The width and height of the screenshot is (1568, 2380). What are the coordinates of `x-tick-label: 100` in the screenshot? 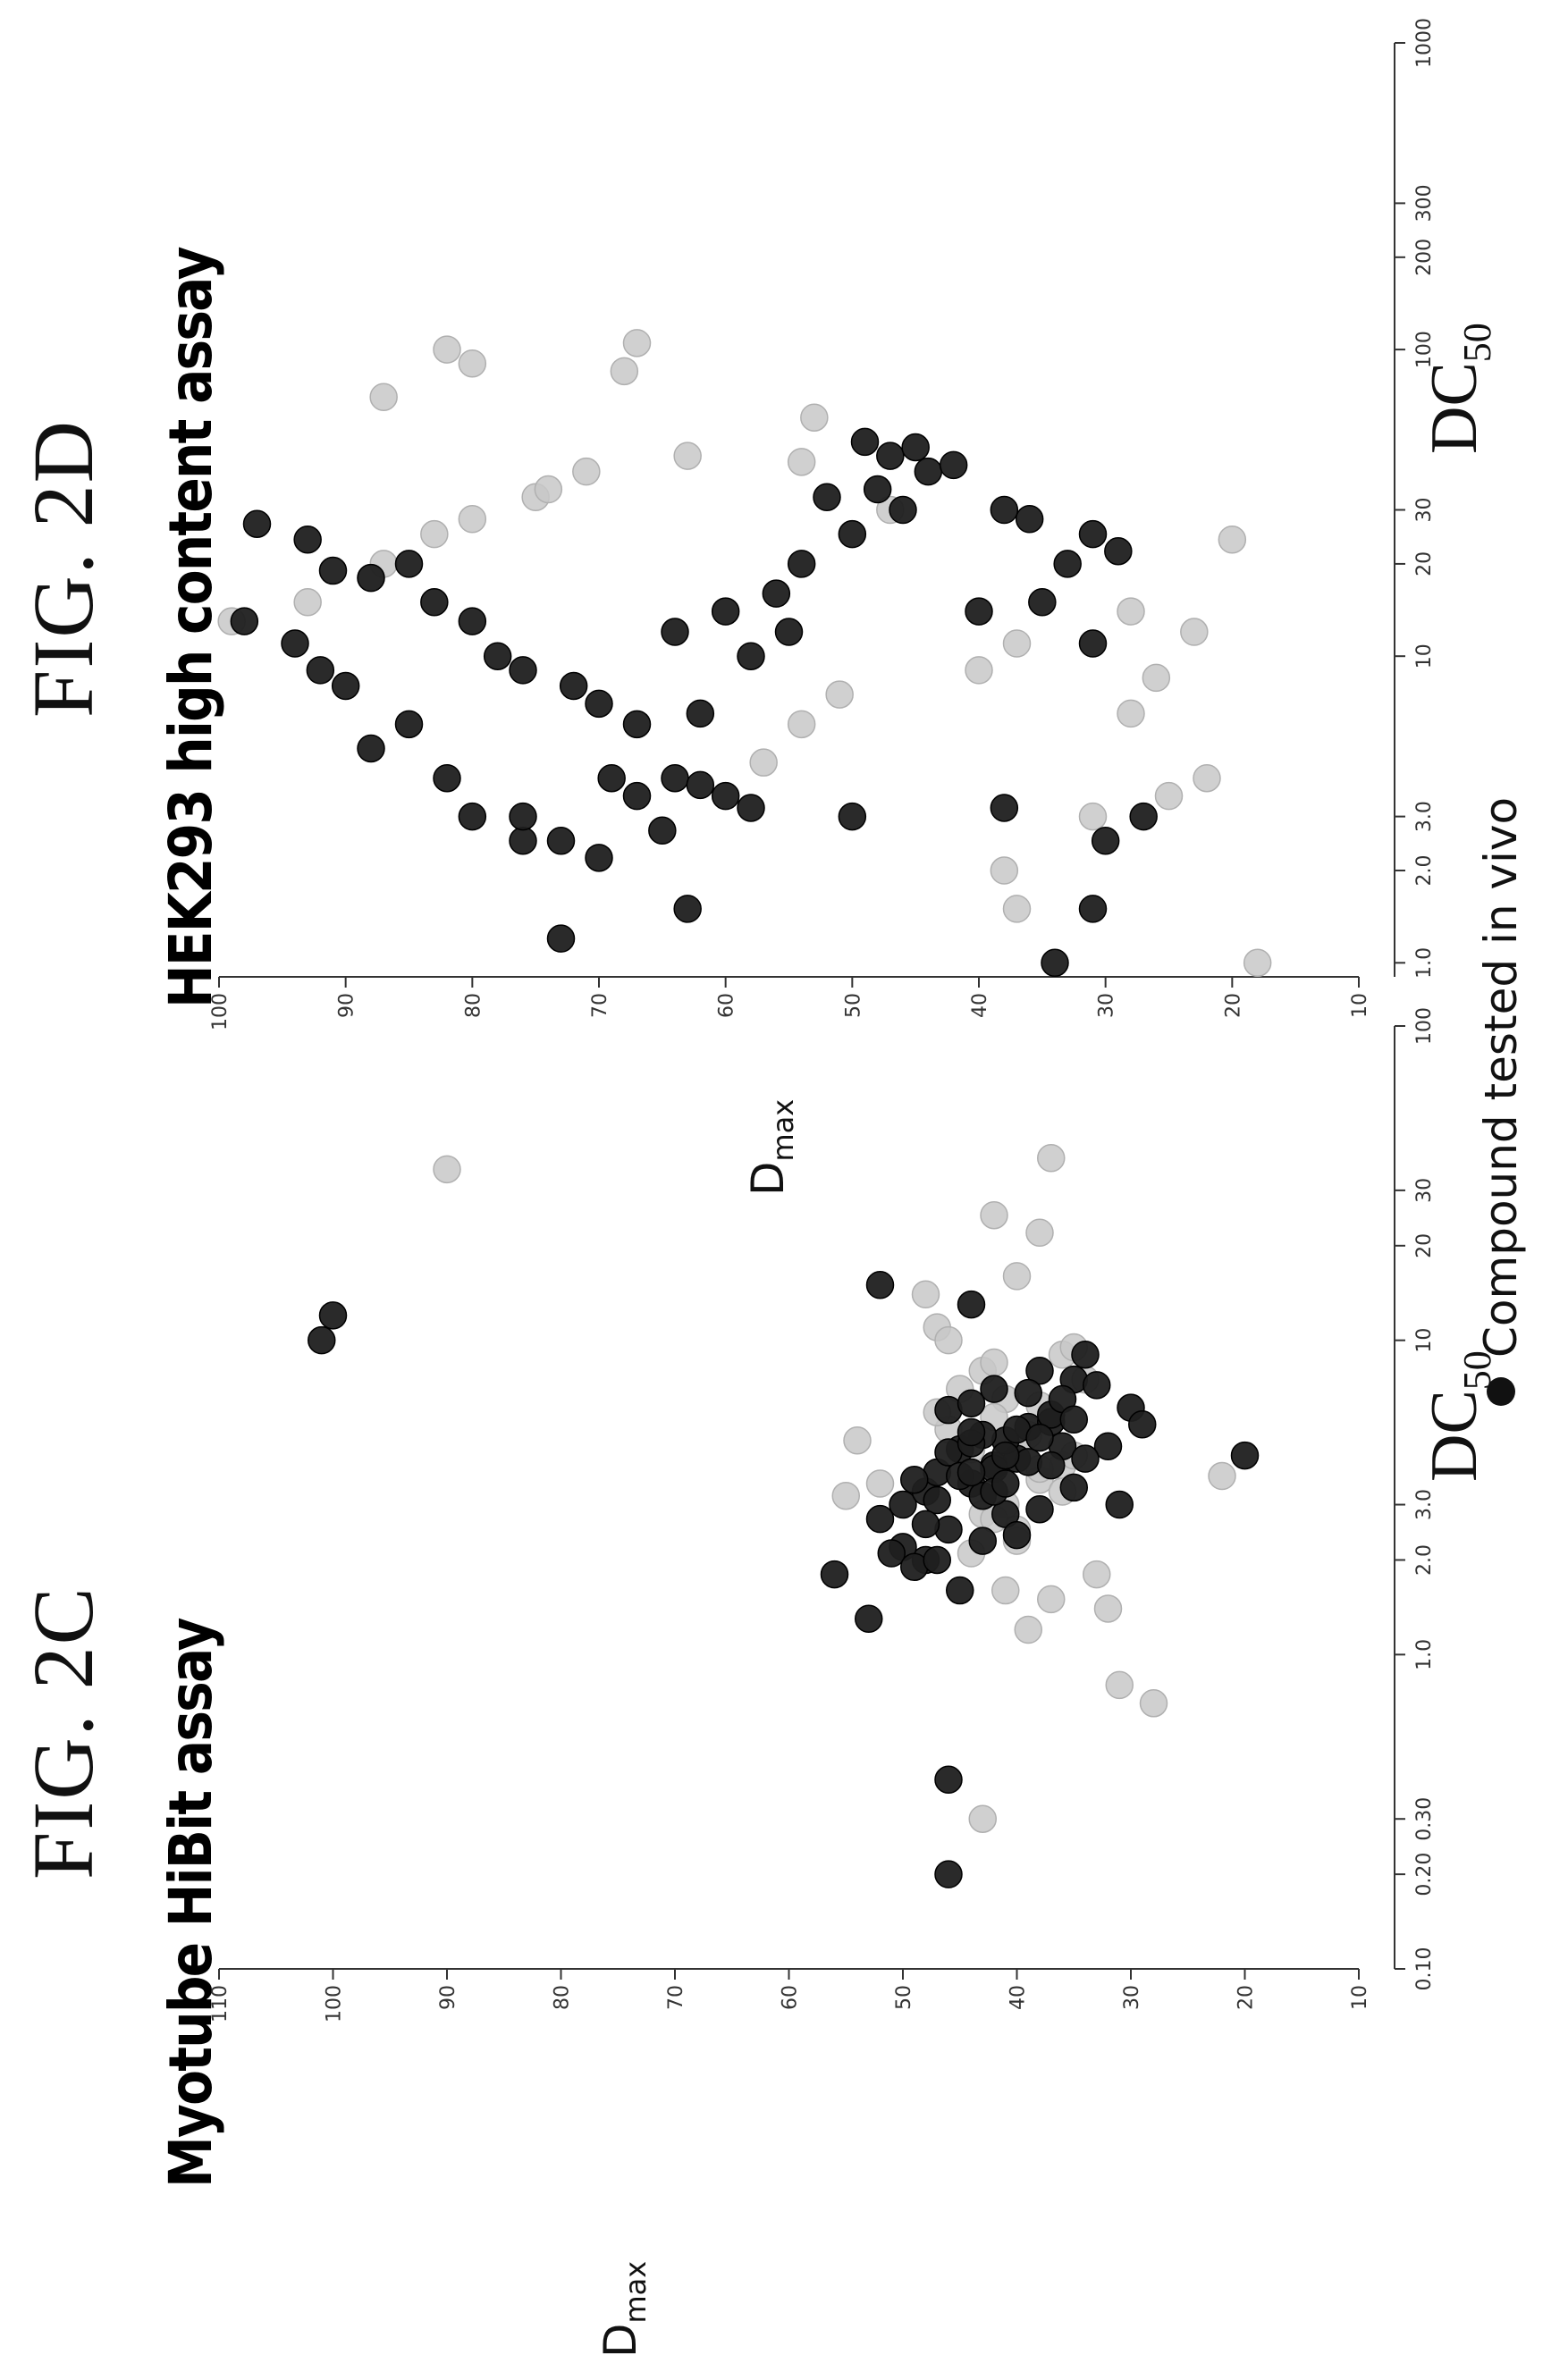 It's located at (1424, 349).